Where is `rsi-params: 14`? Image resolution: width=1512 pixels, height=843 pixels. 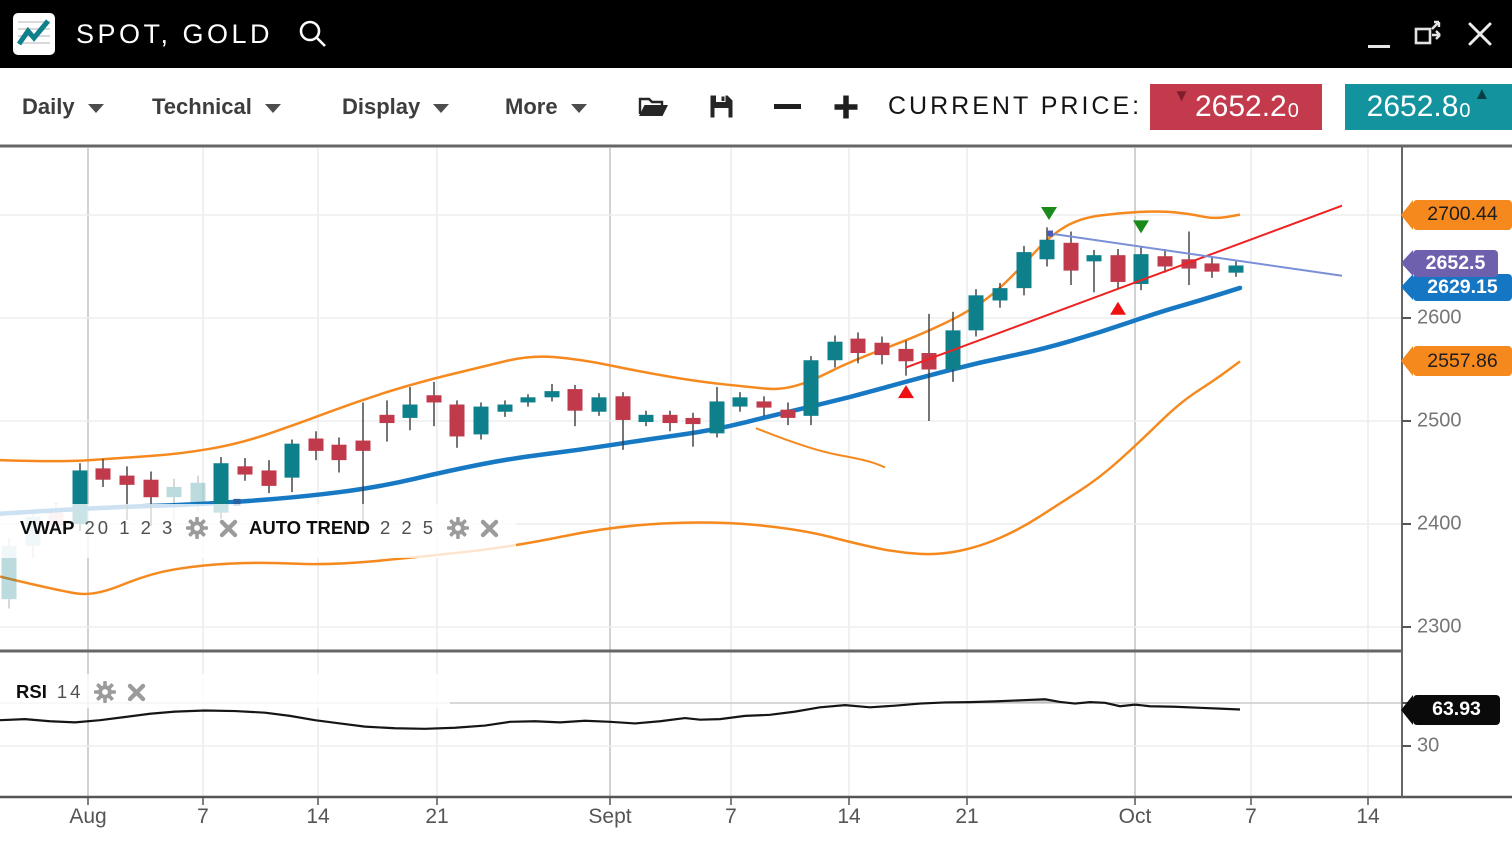 rsi-params: 14 is located at coordinates (70, 691).